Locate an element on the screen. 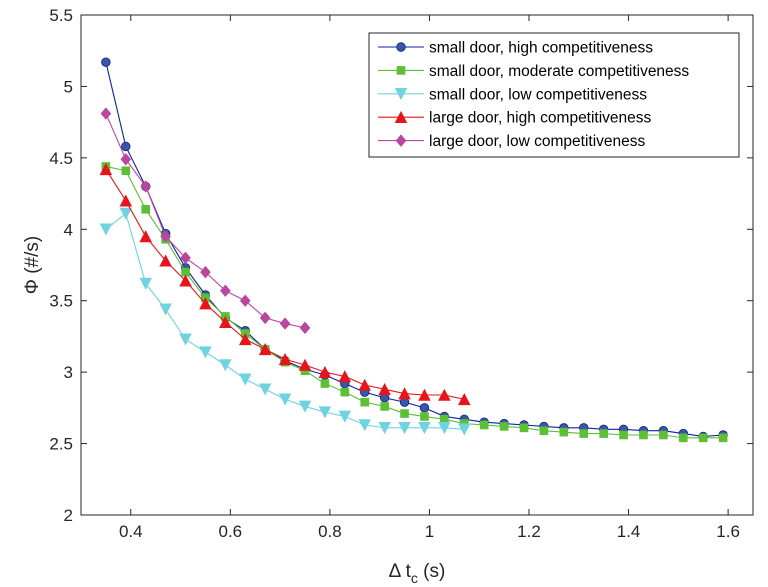 The image size is (768, 587). legend-entry-2: small door, moderate competitiveness is located at coordinates (533, 71).